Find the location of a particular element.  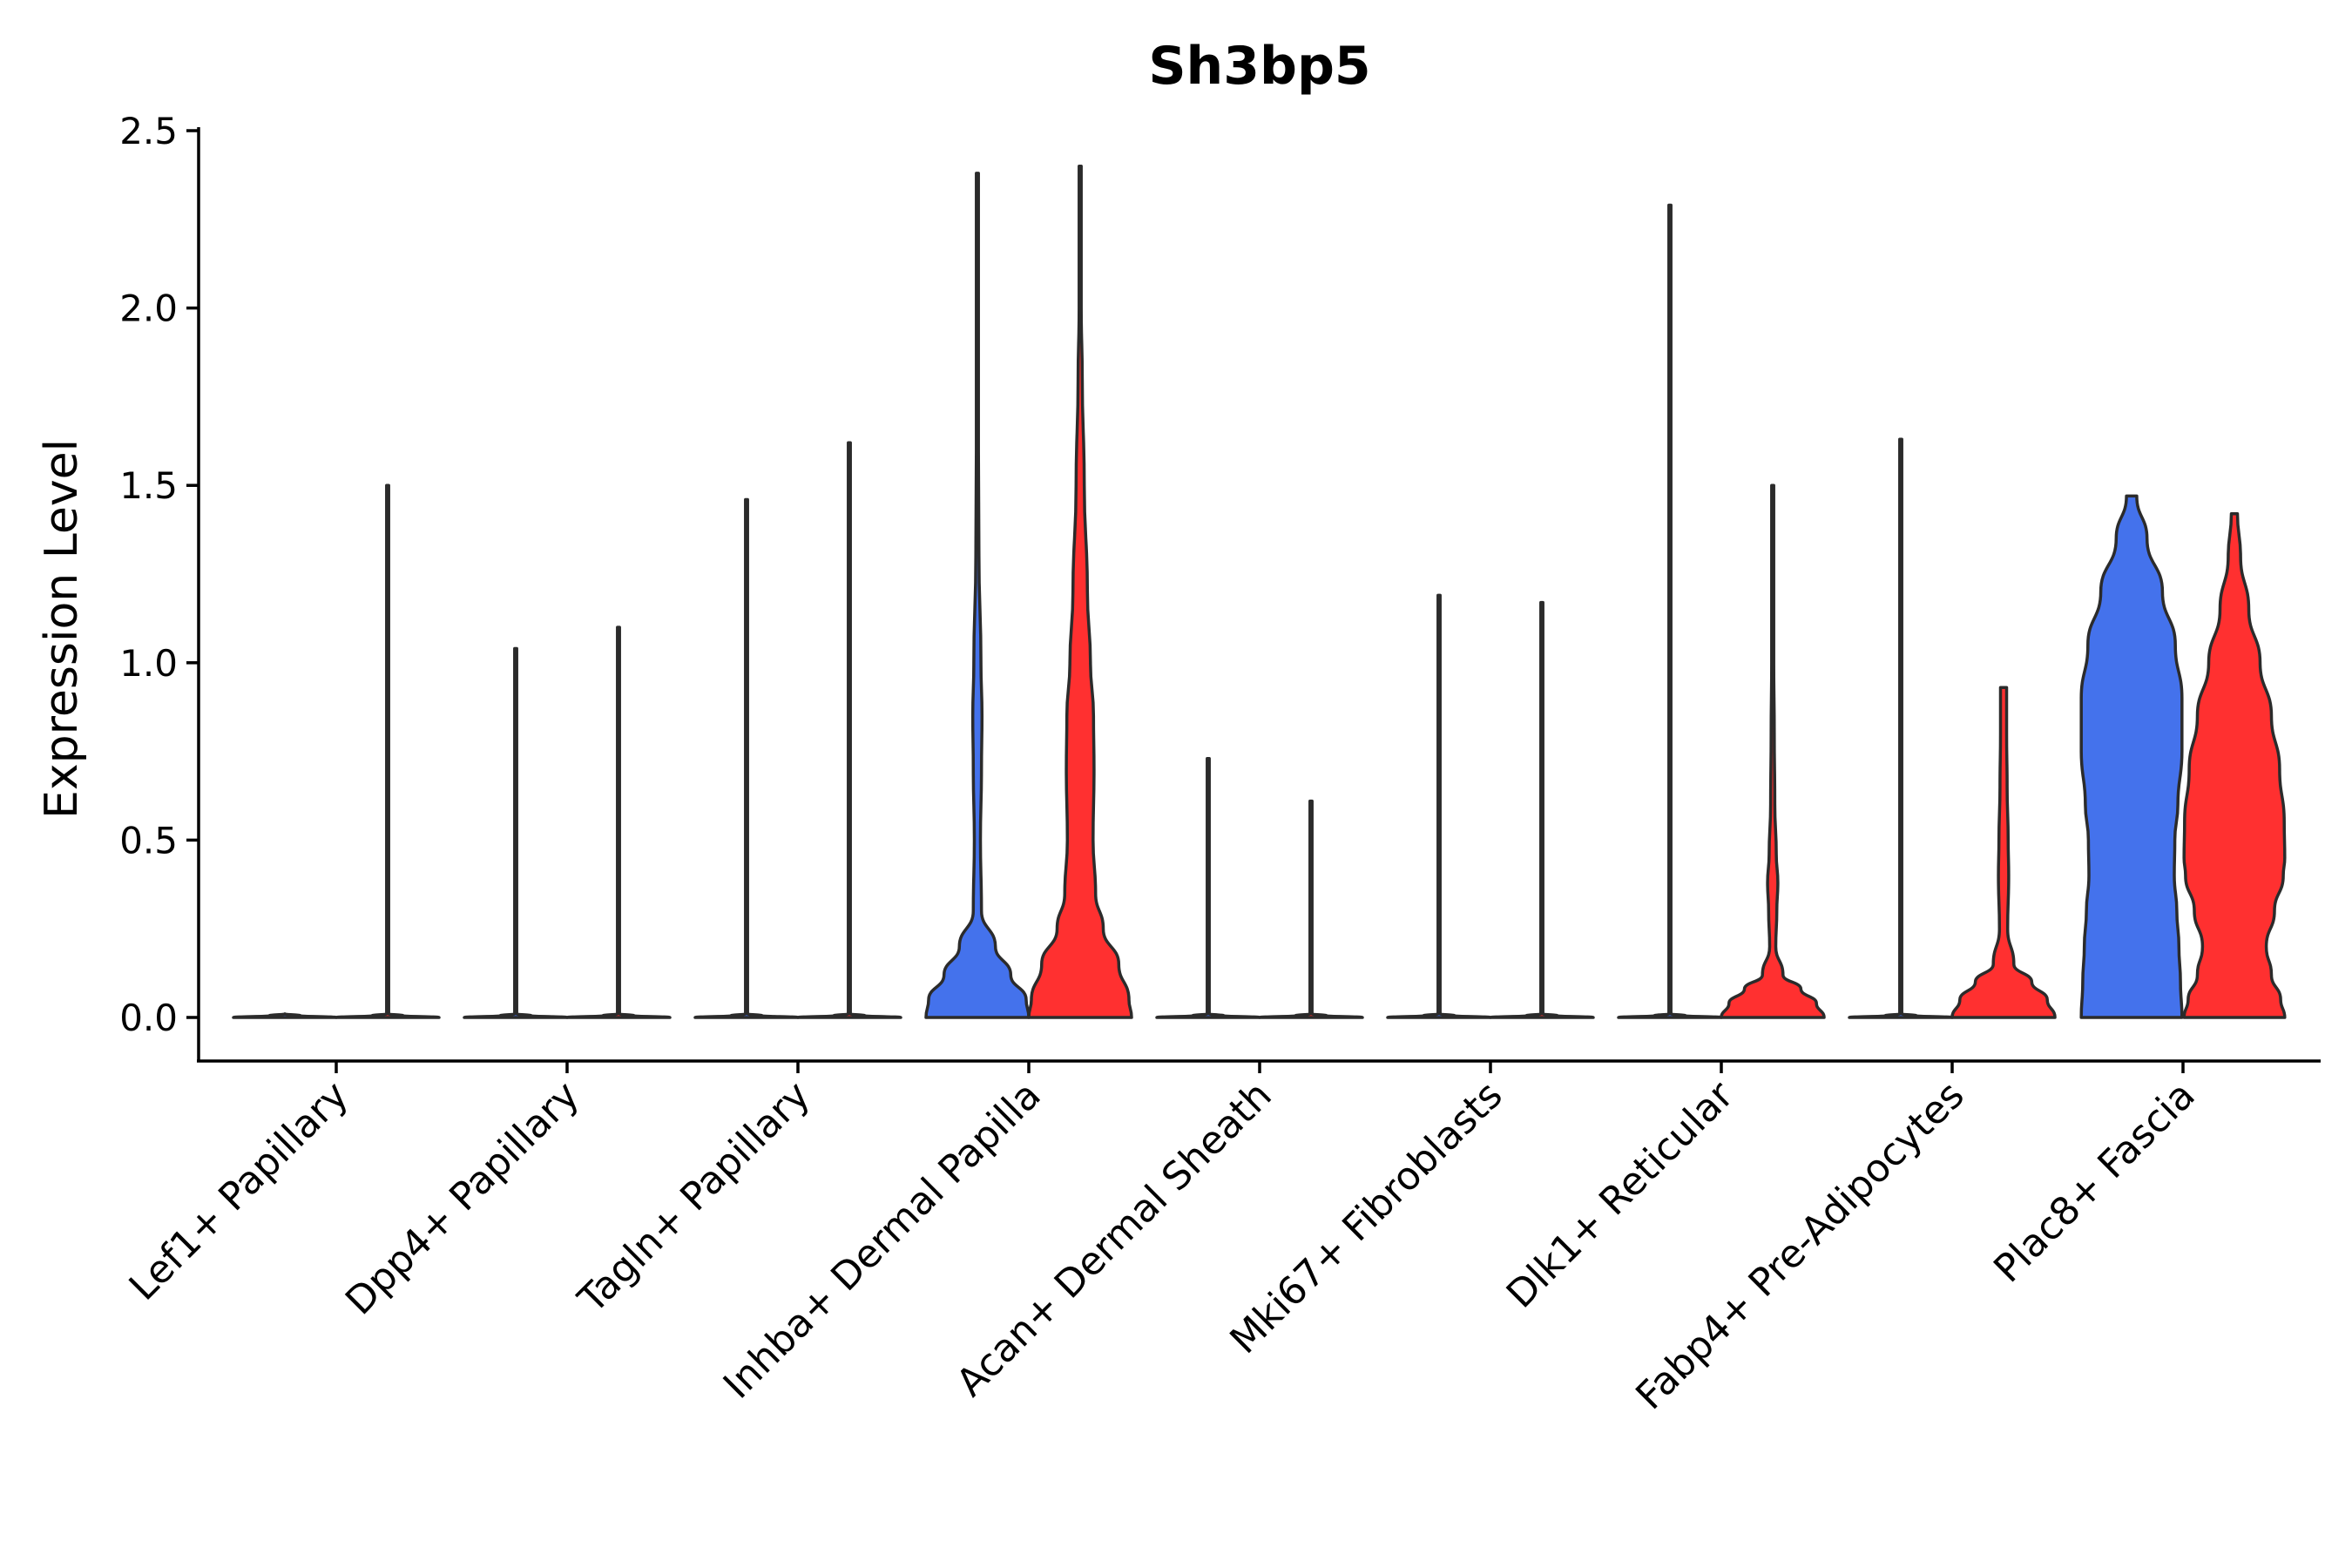

y-tick-label: 2.5 is located at coordinates (148, 131).